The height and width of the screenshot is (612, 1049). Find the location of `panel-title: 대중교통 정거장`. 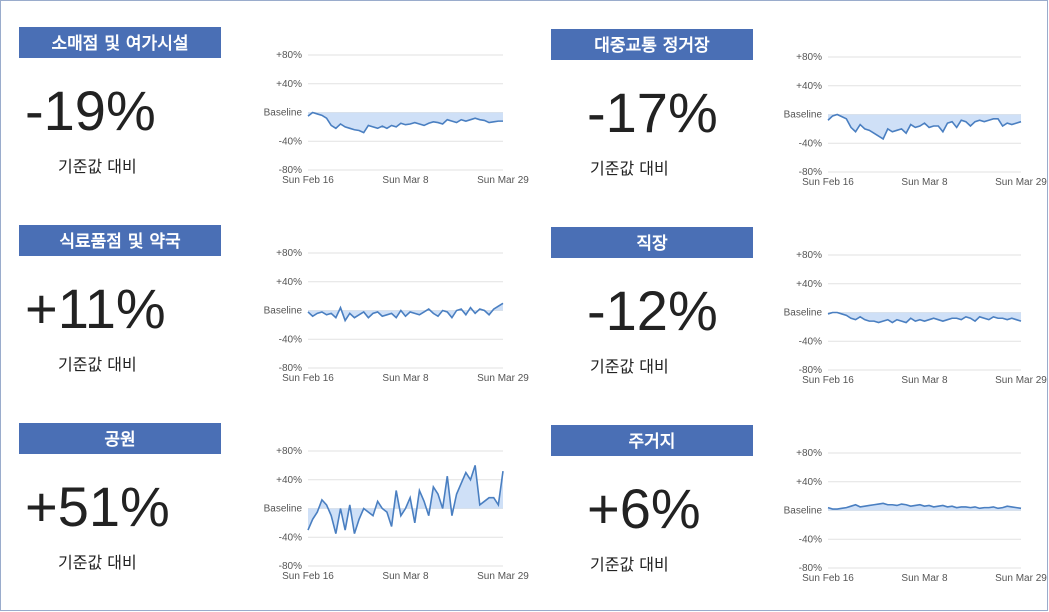

panel-title: 대중교통 정거장 is located at coordinates (652, 46).